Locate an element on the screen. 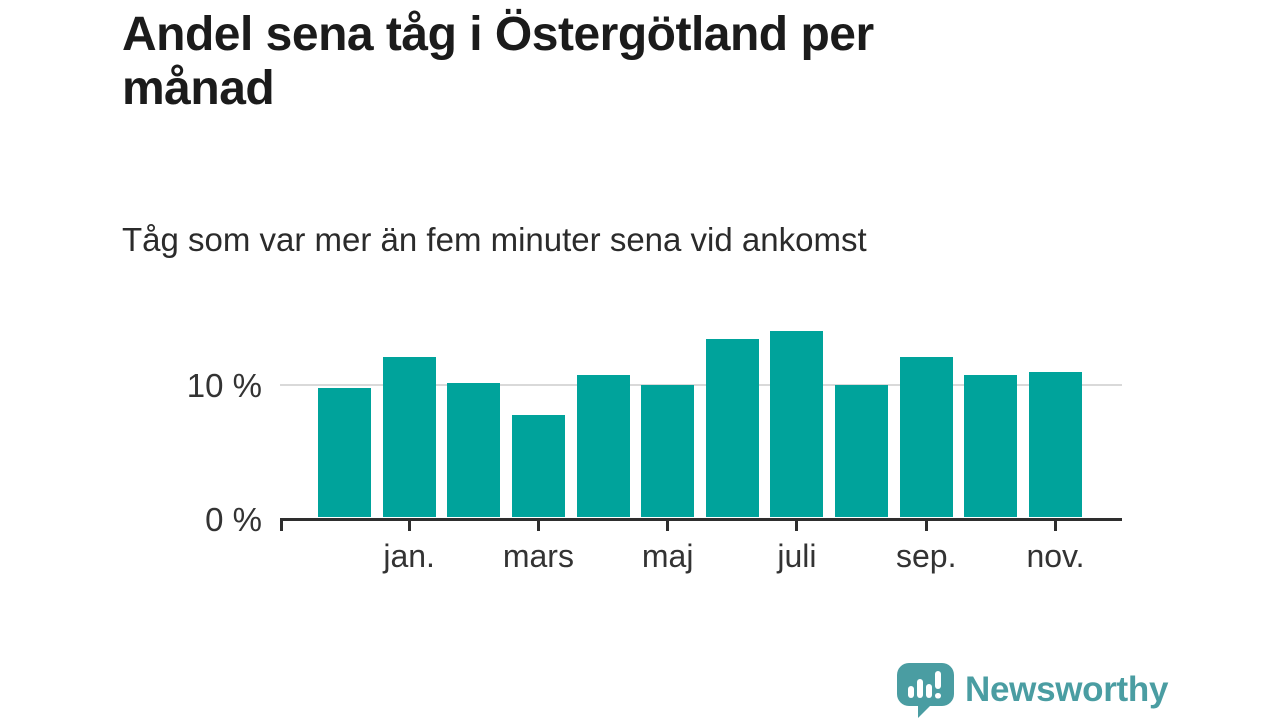  x-axis-label: mars is located at coordinates (538, 556).